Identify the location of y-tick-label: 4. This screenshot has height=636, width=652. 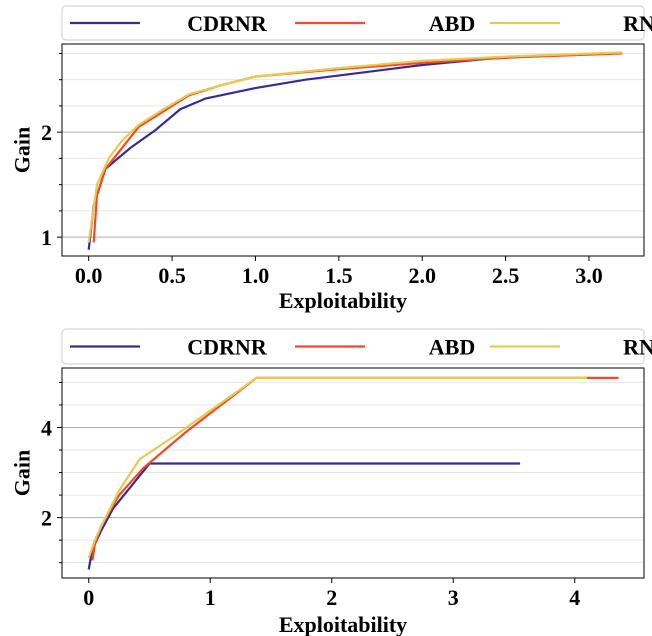
(46, 427).